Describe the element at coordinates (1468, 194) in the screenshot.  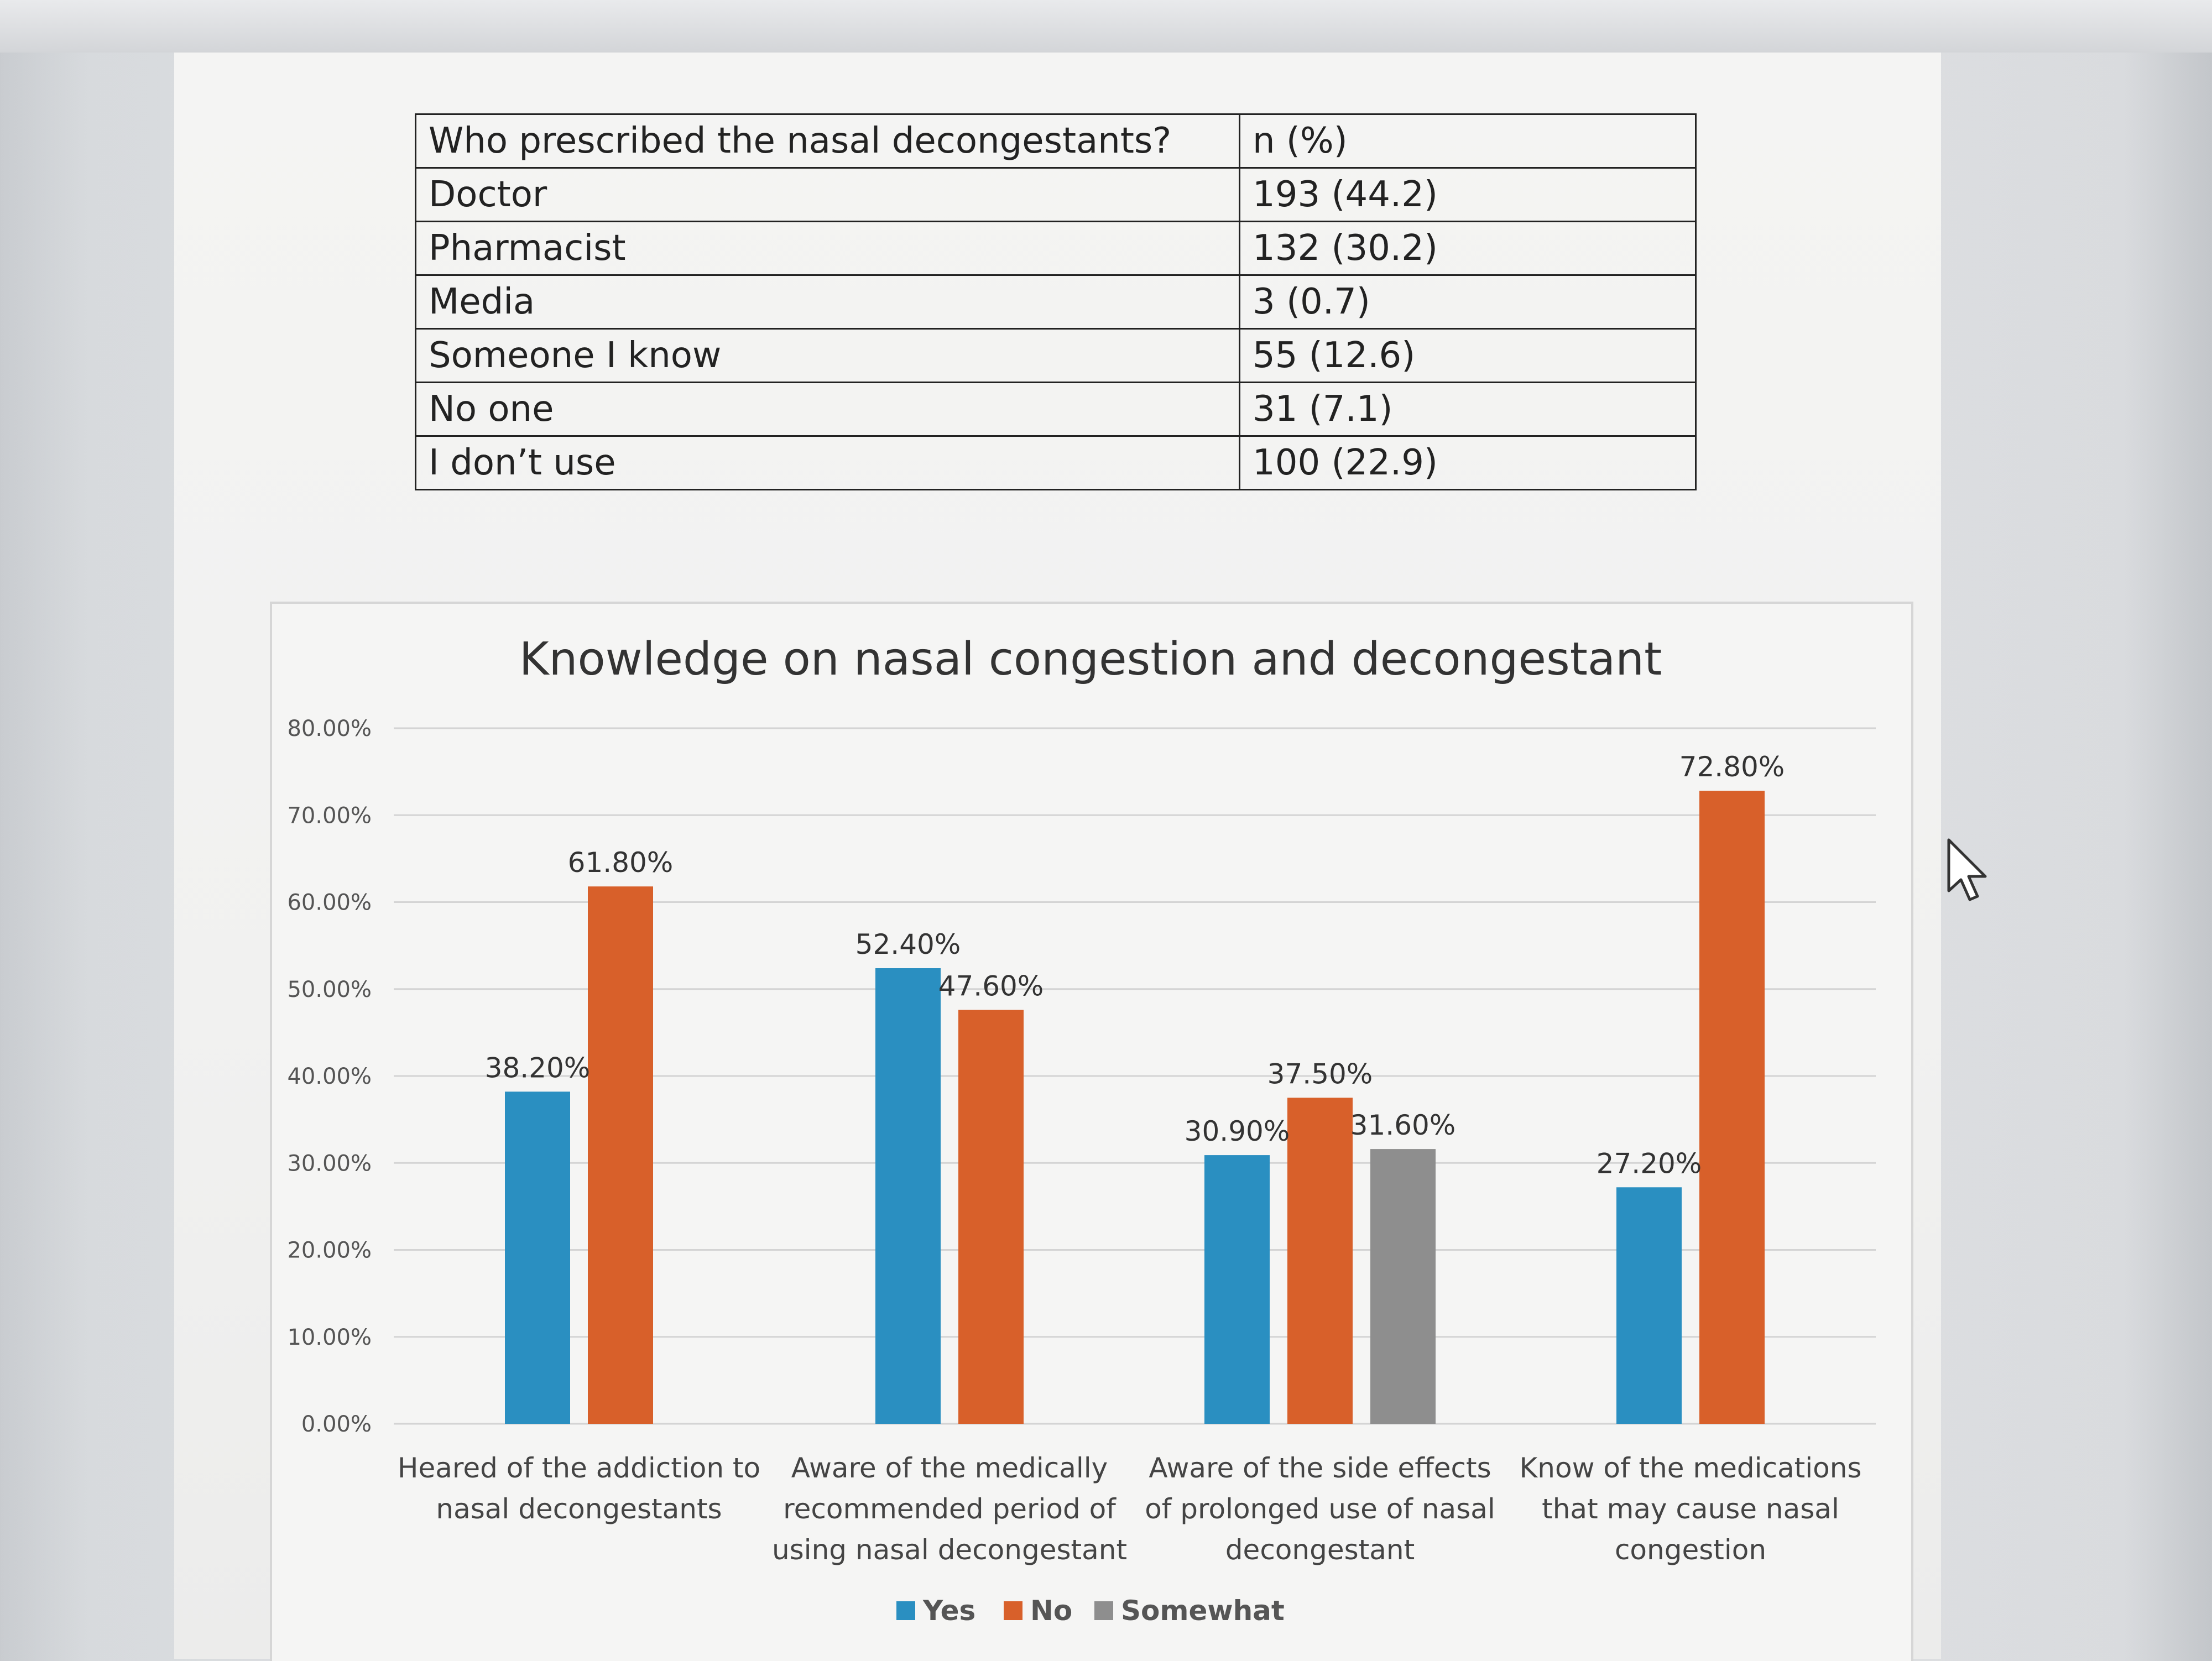
I see `table-cell-count: 193 (44.2)` at that location.